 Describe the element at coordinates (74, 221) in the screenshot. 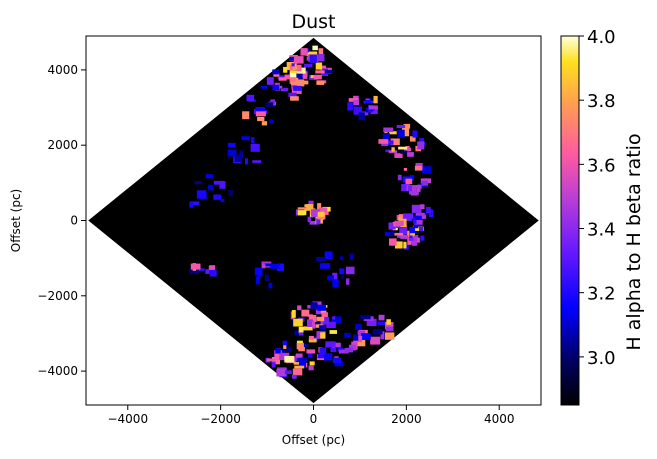

I see `y-tick-label: 0` at that location.